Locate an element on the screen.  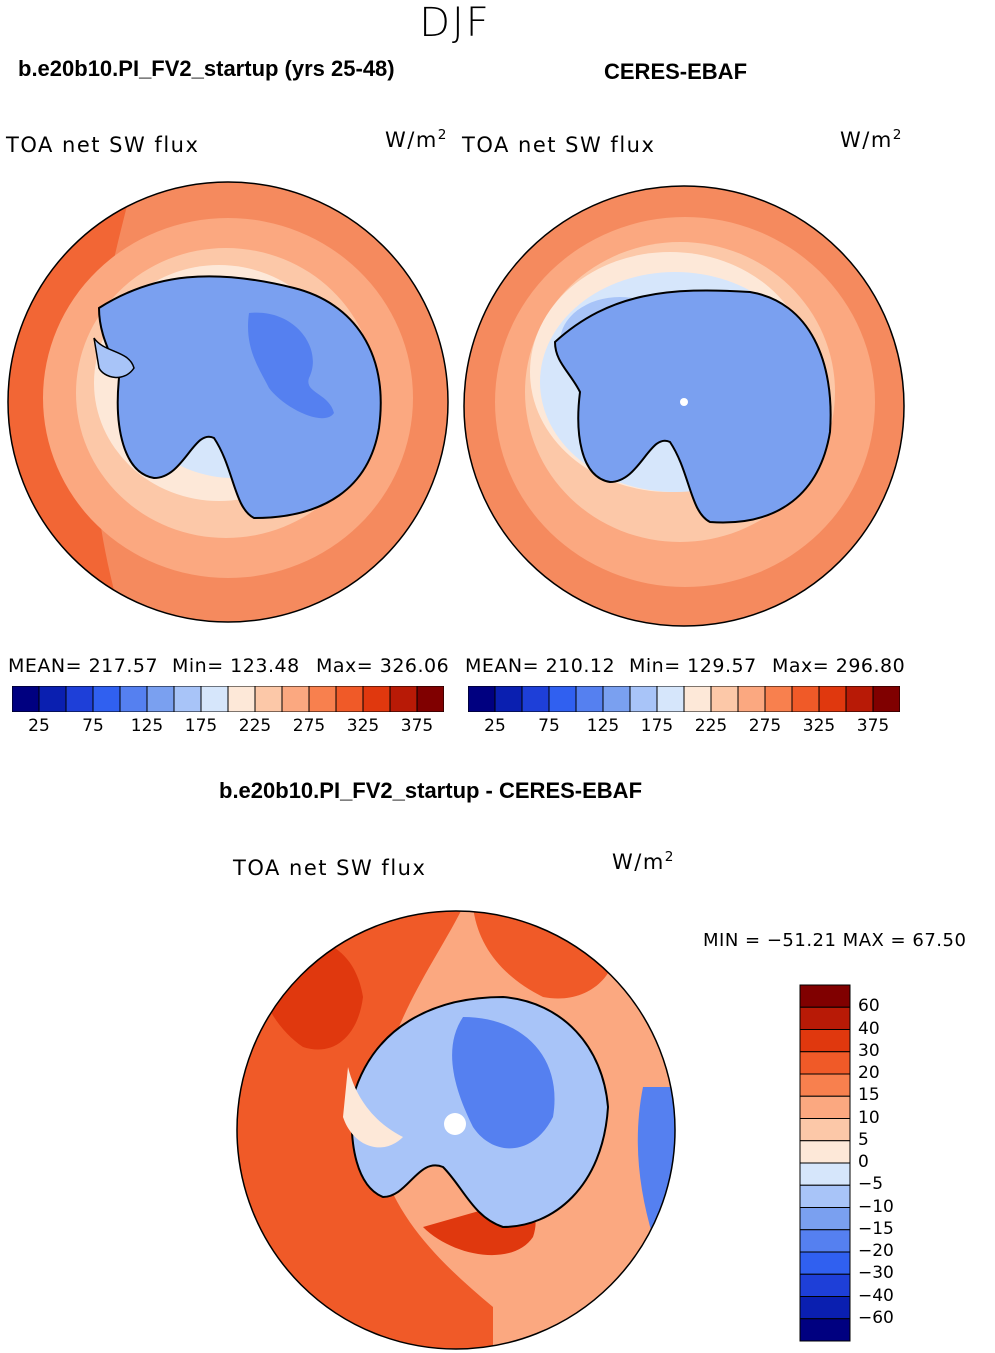
season-title: DJF is located at coordinates (455, 23).